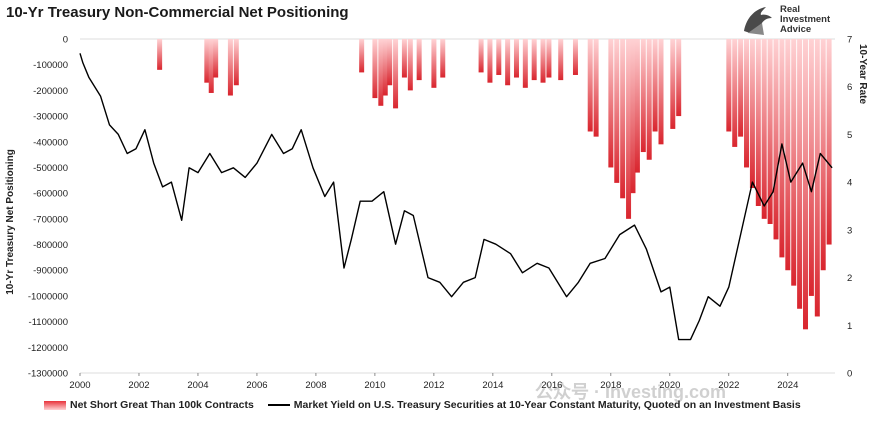  I want to click on y-left-tick-label-10: -1000000, so click(48, 296).